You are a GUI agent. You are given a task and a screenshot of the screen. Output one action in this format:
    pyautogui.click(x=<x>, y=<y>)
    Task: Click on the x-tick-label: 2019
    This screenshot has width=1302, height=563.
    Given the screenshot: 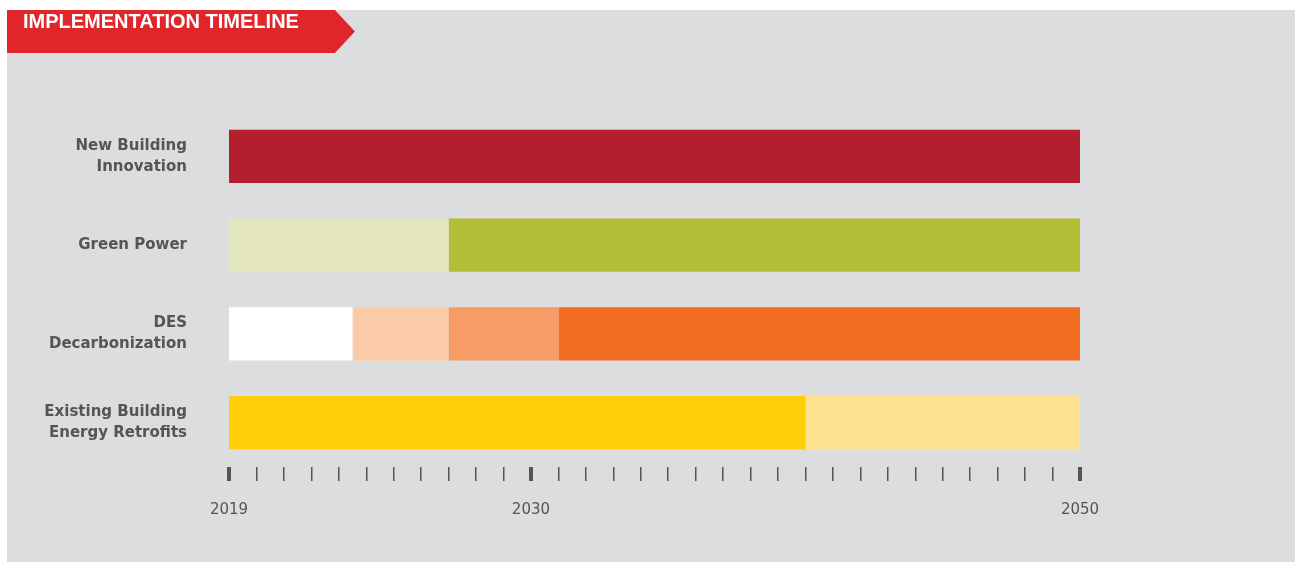 What is the action you would take?
    pyautogui.click(x=229, y=508)
    